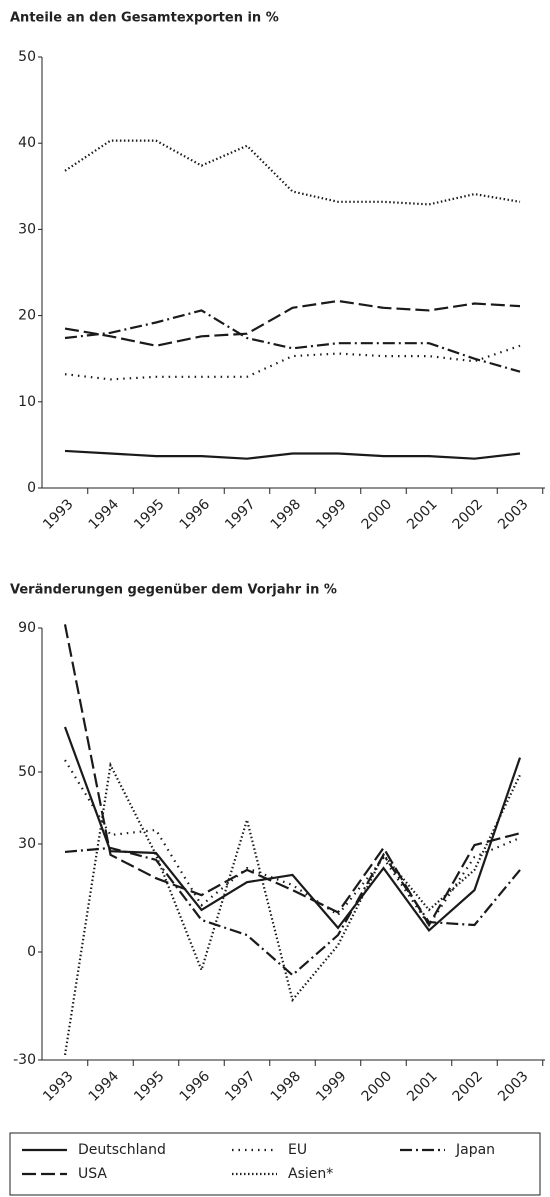 The height and width of the screenshot is (1197, 550). What do you see at coordinates (310, 1174) in the screenshot?
I see `legend-label: Asien*` at bounding box center [310, 1174].